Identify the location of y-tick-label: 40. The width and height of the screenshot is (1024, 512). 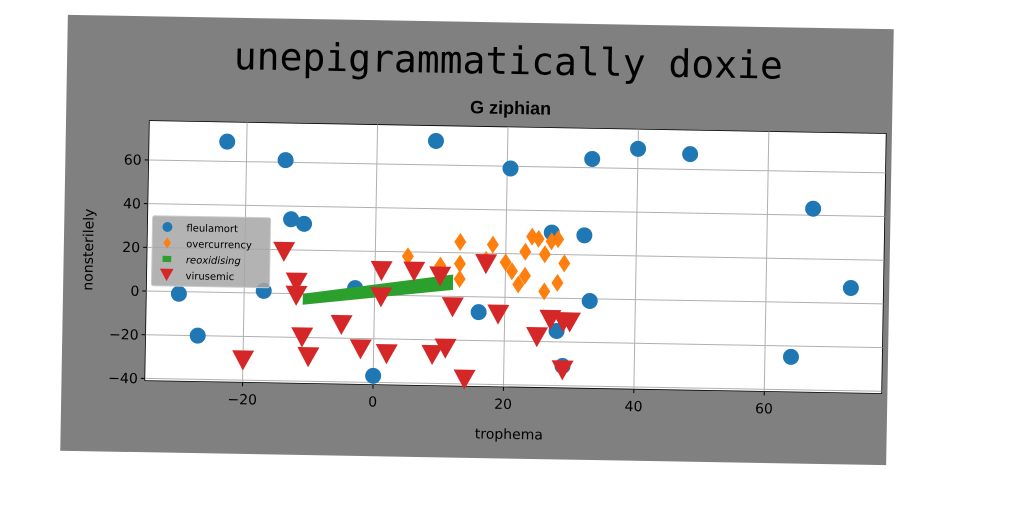
(132, 204).